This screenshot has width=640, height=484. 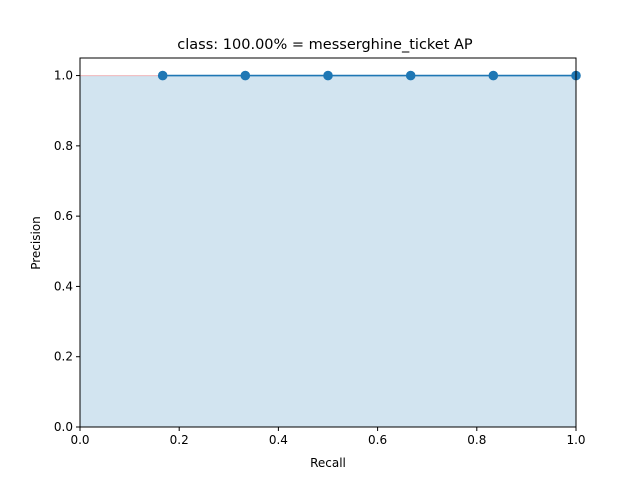 What do you see at coordinates (63, 427) in the screenshot?
I see `y-tick-label: 0.0` at bounding box center [63, 427].